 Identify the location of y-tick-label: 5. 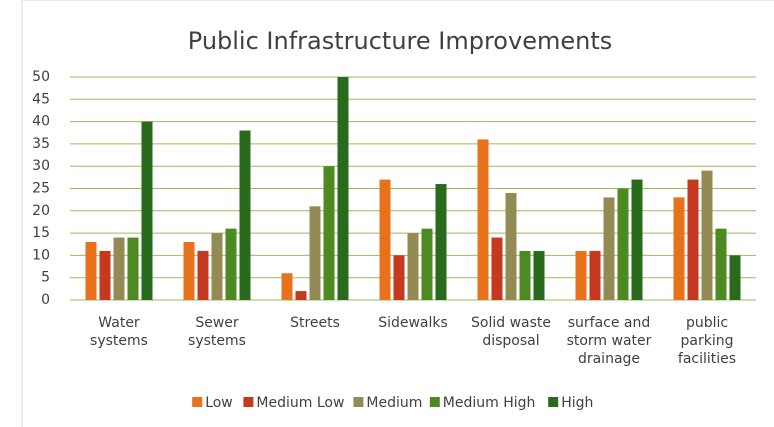
(45, 278).